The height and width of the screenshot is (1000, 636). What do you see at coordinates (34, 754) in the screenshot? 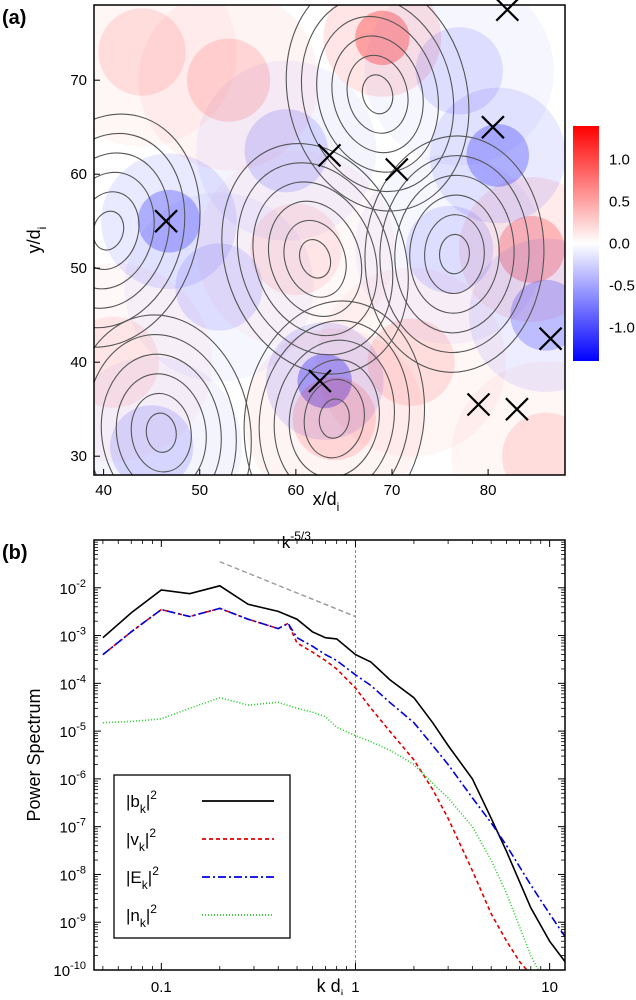
I see `panel-b-ylabel: Power Spectrum` at bounding box center [34, 754].